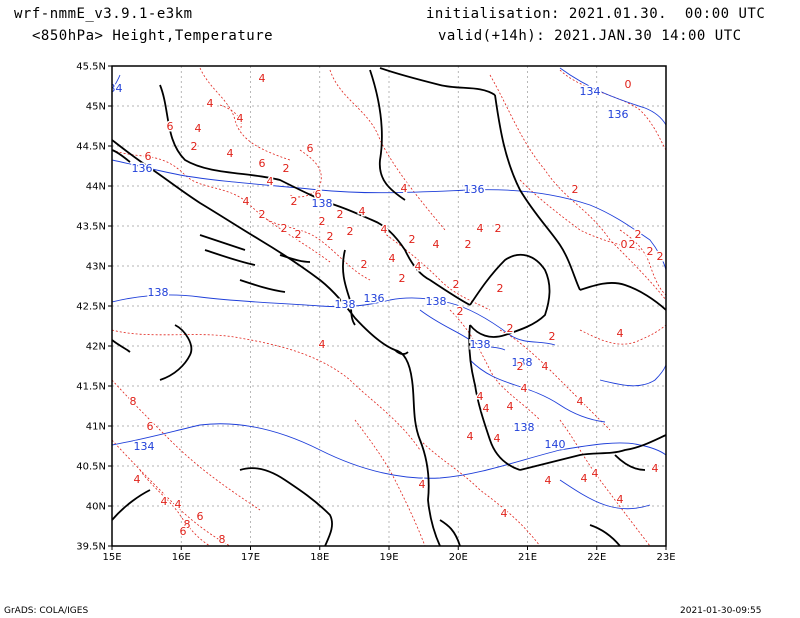 The width and height of the screenshot is (800, 618). What do you see at coordinates (91, 467) in the screenshot?
I see `lat-tick-label: 40.5N` at bounding box center [91, 467].